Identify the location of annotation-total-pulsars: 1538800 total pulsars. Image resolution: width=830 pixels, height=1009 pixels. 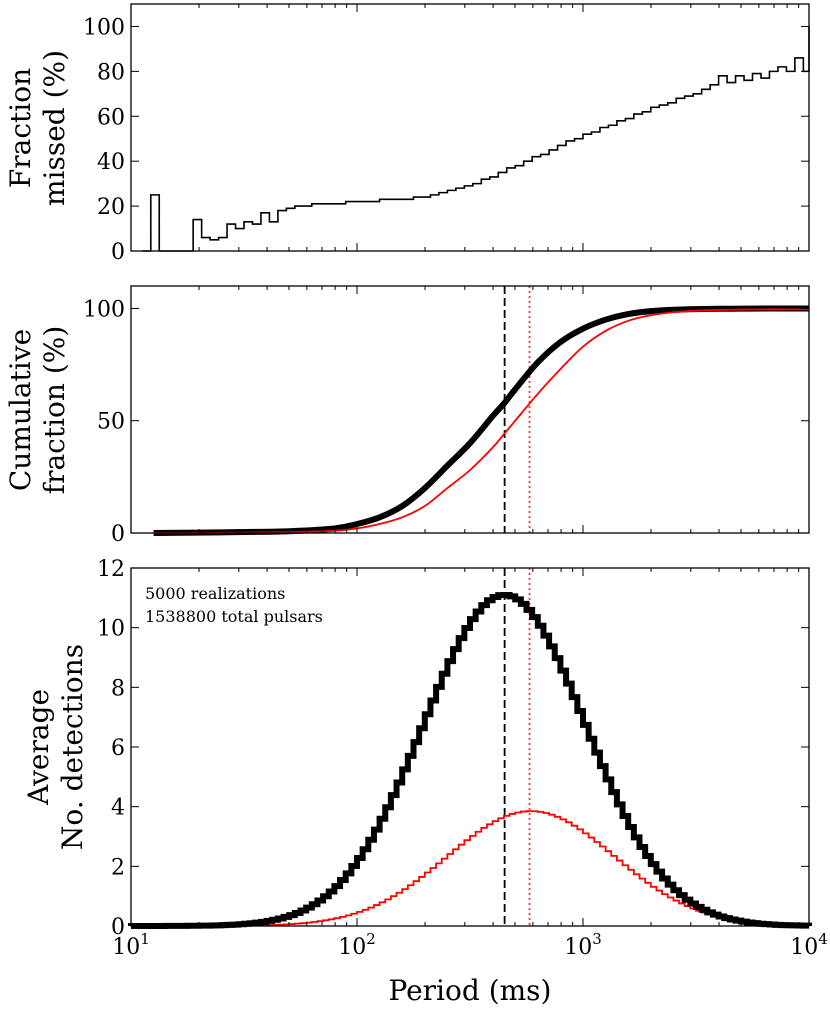
(234, 616).